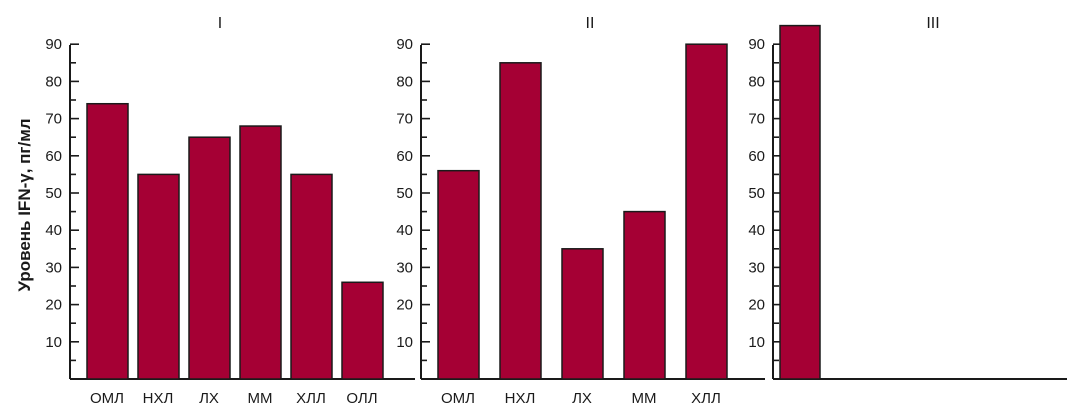 This screenshot has width=1067, height=411. What do you see at coordinates (932, 23) in the screenshot?
I see `panel-title: III` at bounding box center [932, 23].